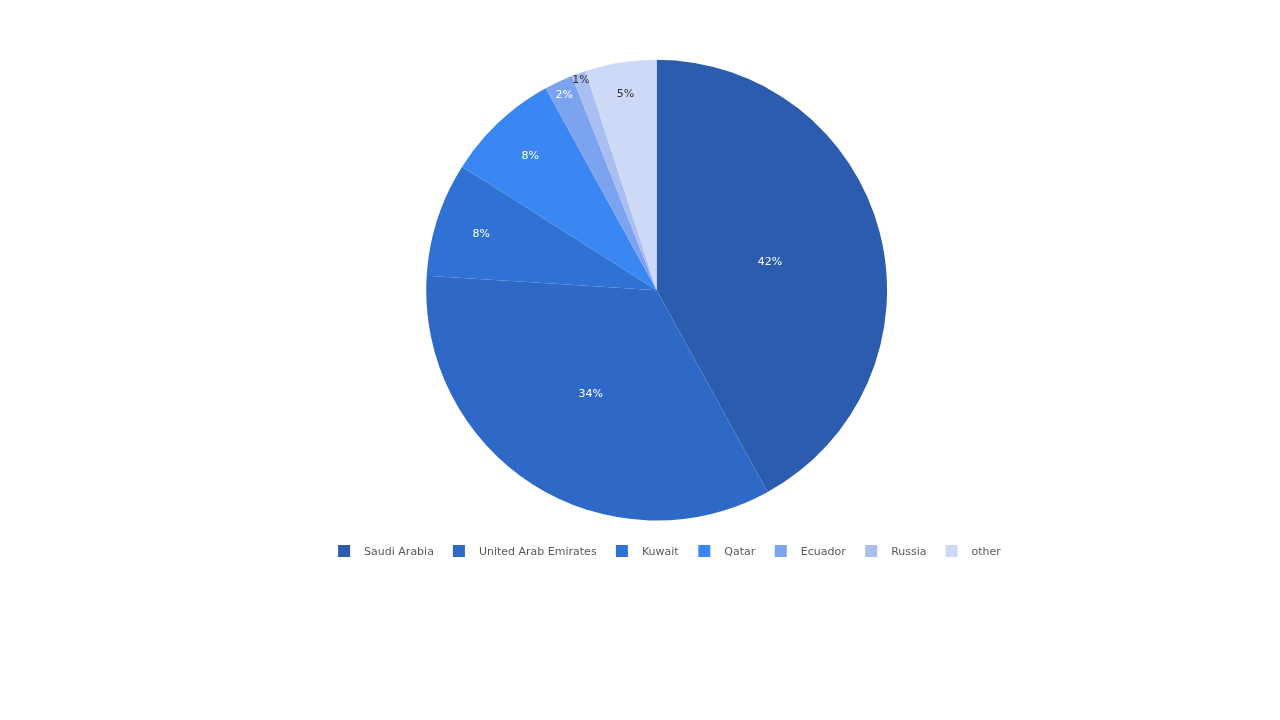 The image size is (1280, 720). What do you see at coordinates (591, 394) in the screenshot?
I see `data-label: 34%` at bounding box center [591, 394].